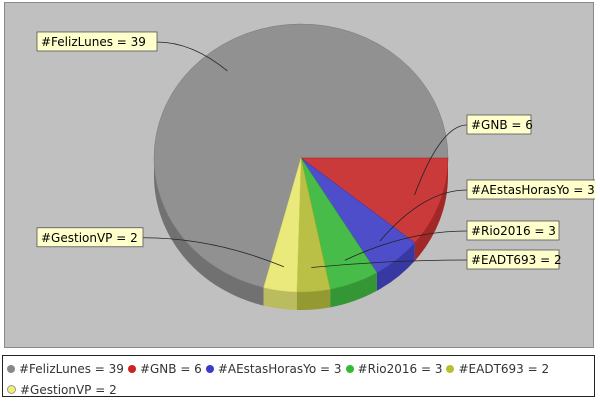 The image size is (600, 401). I want to click on slice-label-3: #Rio2016 = 3, so click(513, 231).